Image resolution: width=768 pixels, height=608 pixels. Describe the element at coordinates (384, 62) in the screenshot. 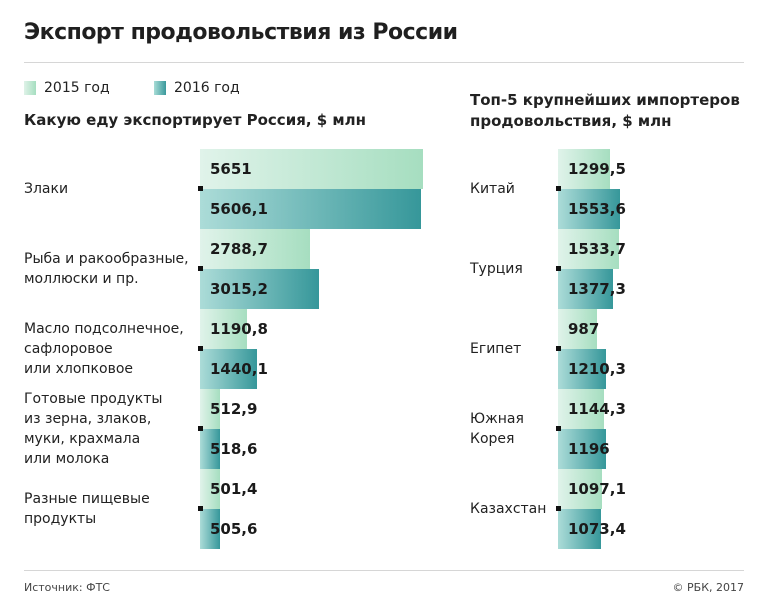

I see `divider` at that location.